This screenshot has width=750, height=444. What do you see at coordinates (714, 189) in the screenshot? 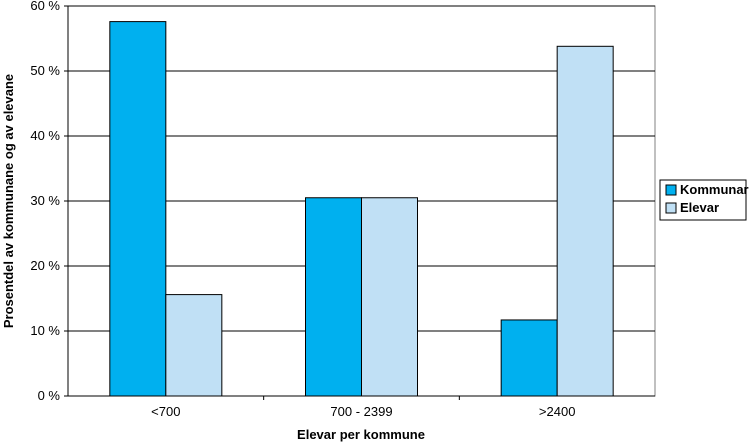
I see `legend-label-kommunar: Kommunar` at bounding box center [714, 189].